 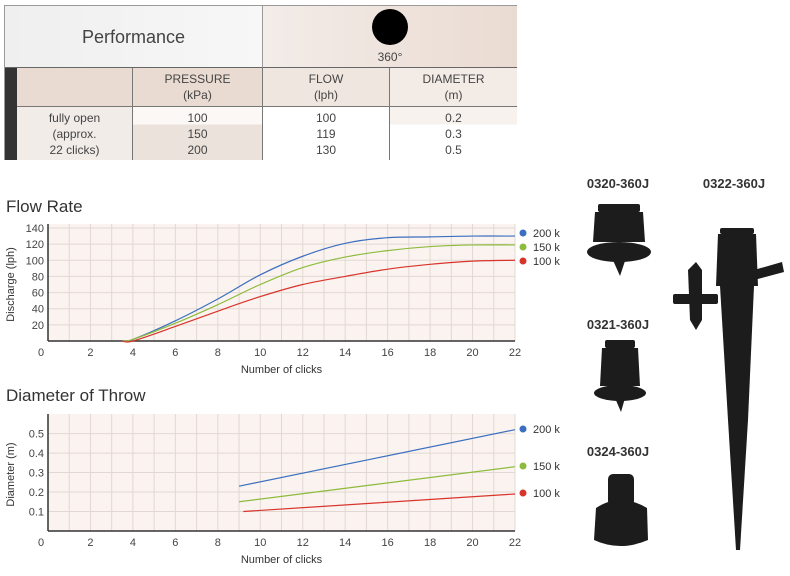 I want to click on y-tick-label: 0.5, so click(x=36, y=435).